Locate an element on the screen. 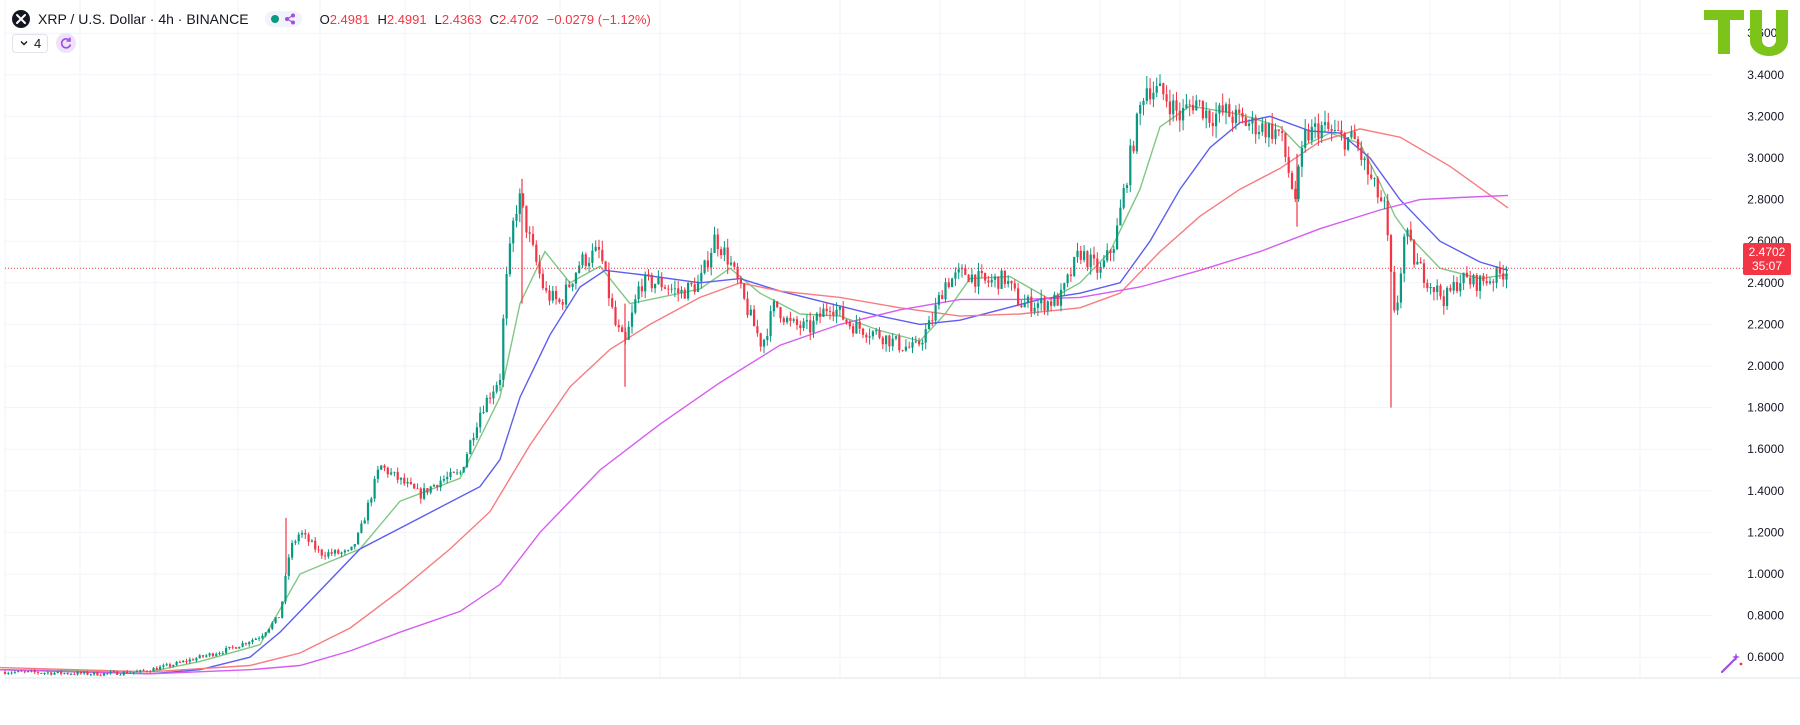 This screenshot has width=1800, height=725. refresh-icon is located at coordinates (66, 43).